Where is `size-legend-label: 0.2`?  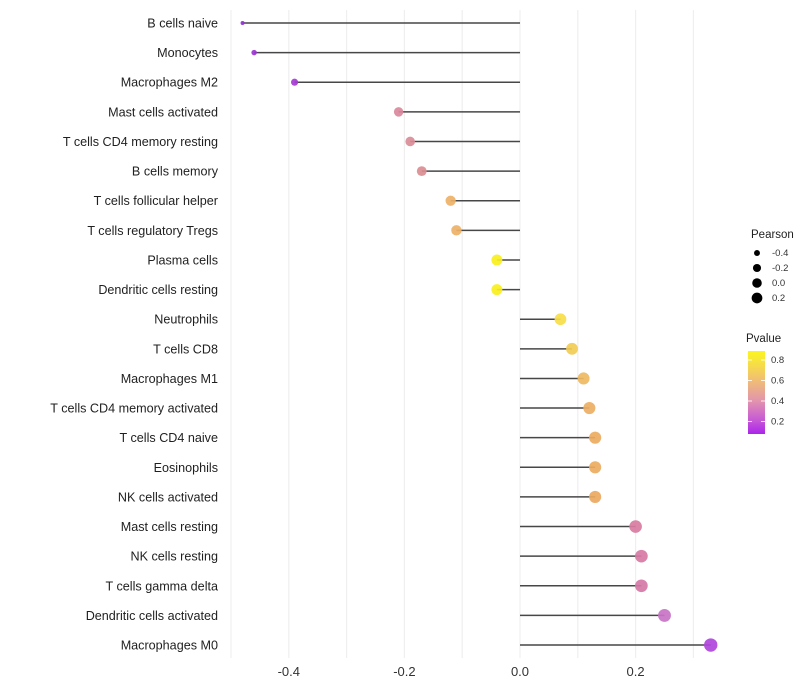 size-legend-label: 0.2 is located at coordinates (778, 298).